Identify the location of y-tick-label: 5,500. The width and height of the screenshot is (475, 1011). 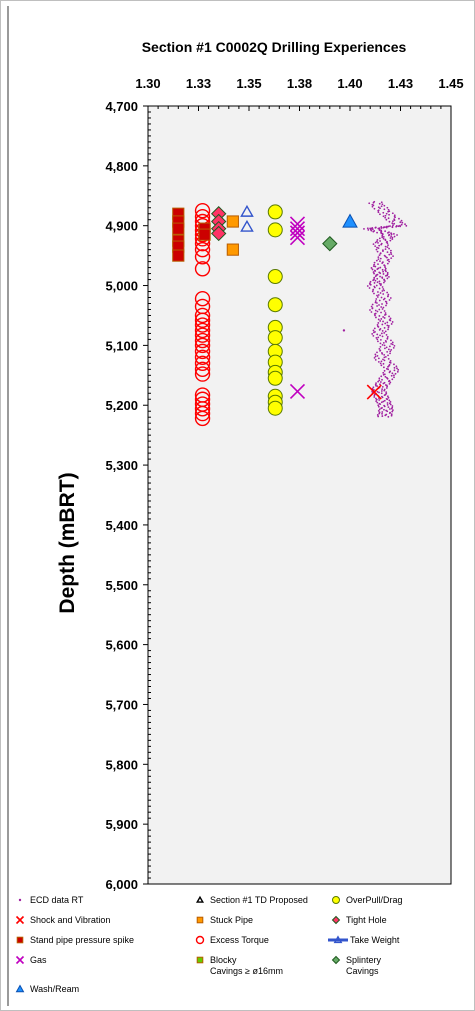
(121, 585).